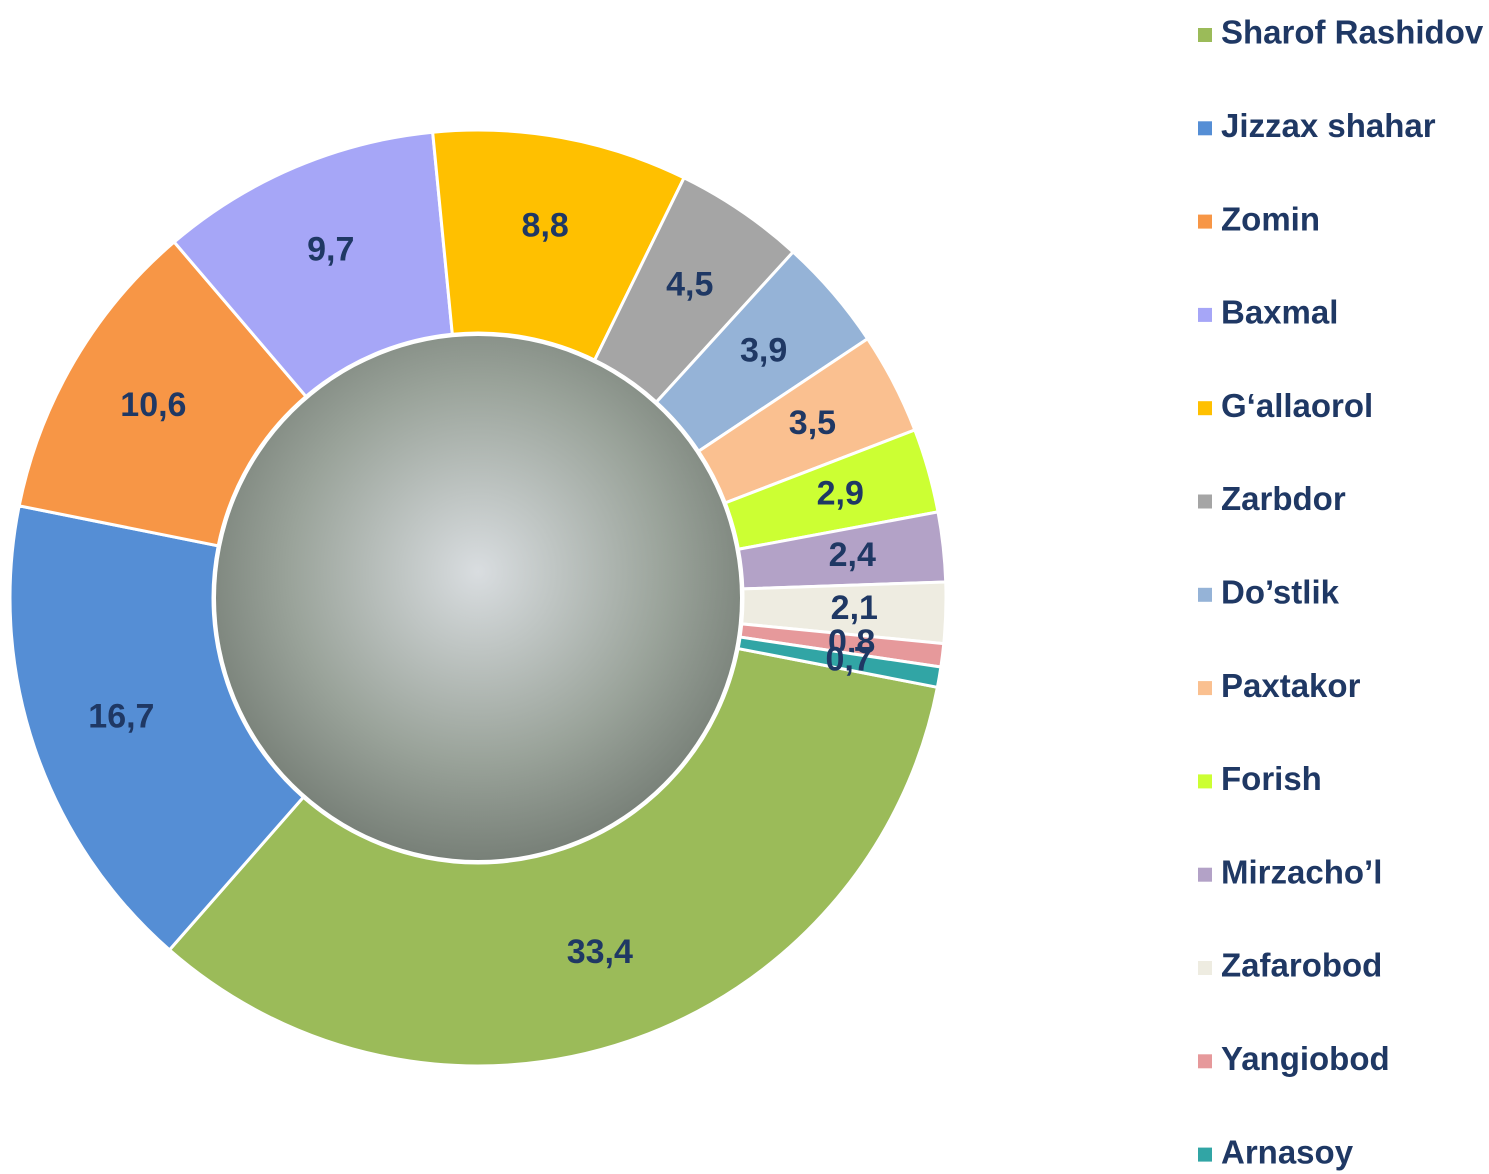  What do you see at coordinates (763, 351) in the screenshot?
I see `data-label: 3,9` at bounding box center [763, 351].